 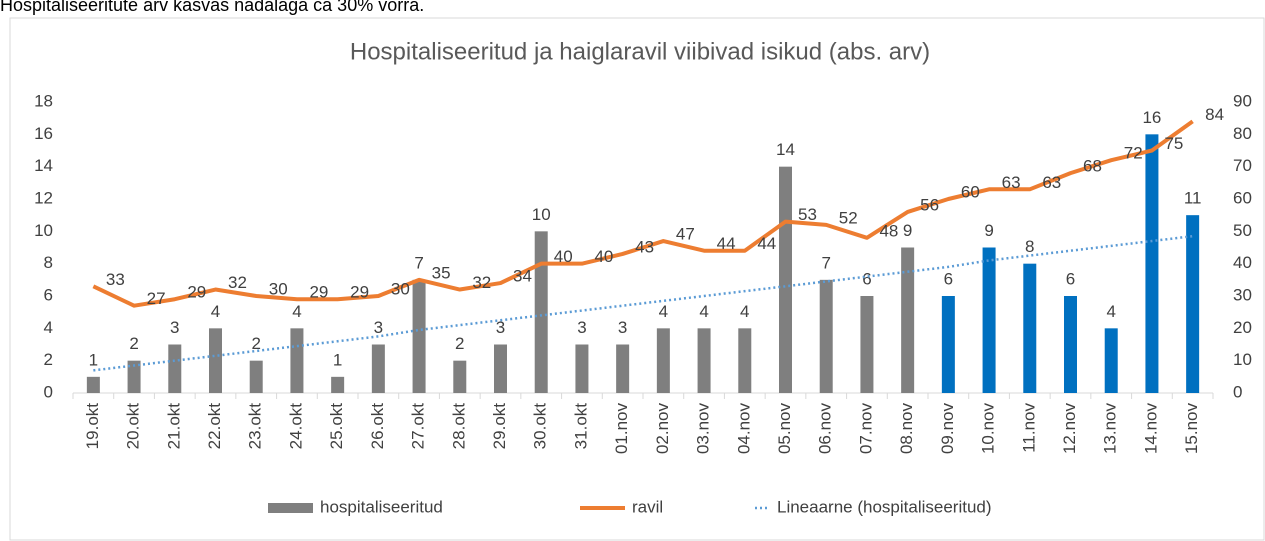 What do you see at coordinates (988, 230) in the screenshot?
I see `data-label: 9` at bounding box center [988, 230].